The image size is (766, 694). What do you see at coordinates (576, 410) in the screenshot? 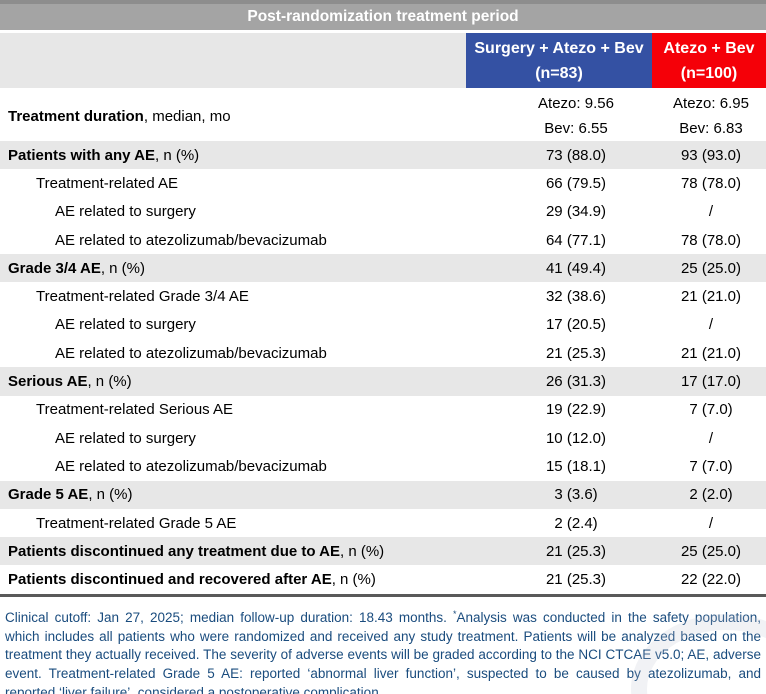
I see `value-surgery-col: 19 (22.9)` at bounding box center [576, 410].